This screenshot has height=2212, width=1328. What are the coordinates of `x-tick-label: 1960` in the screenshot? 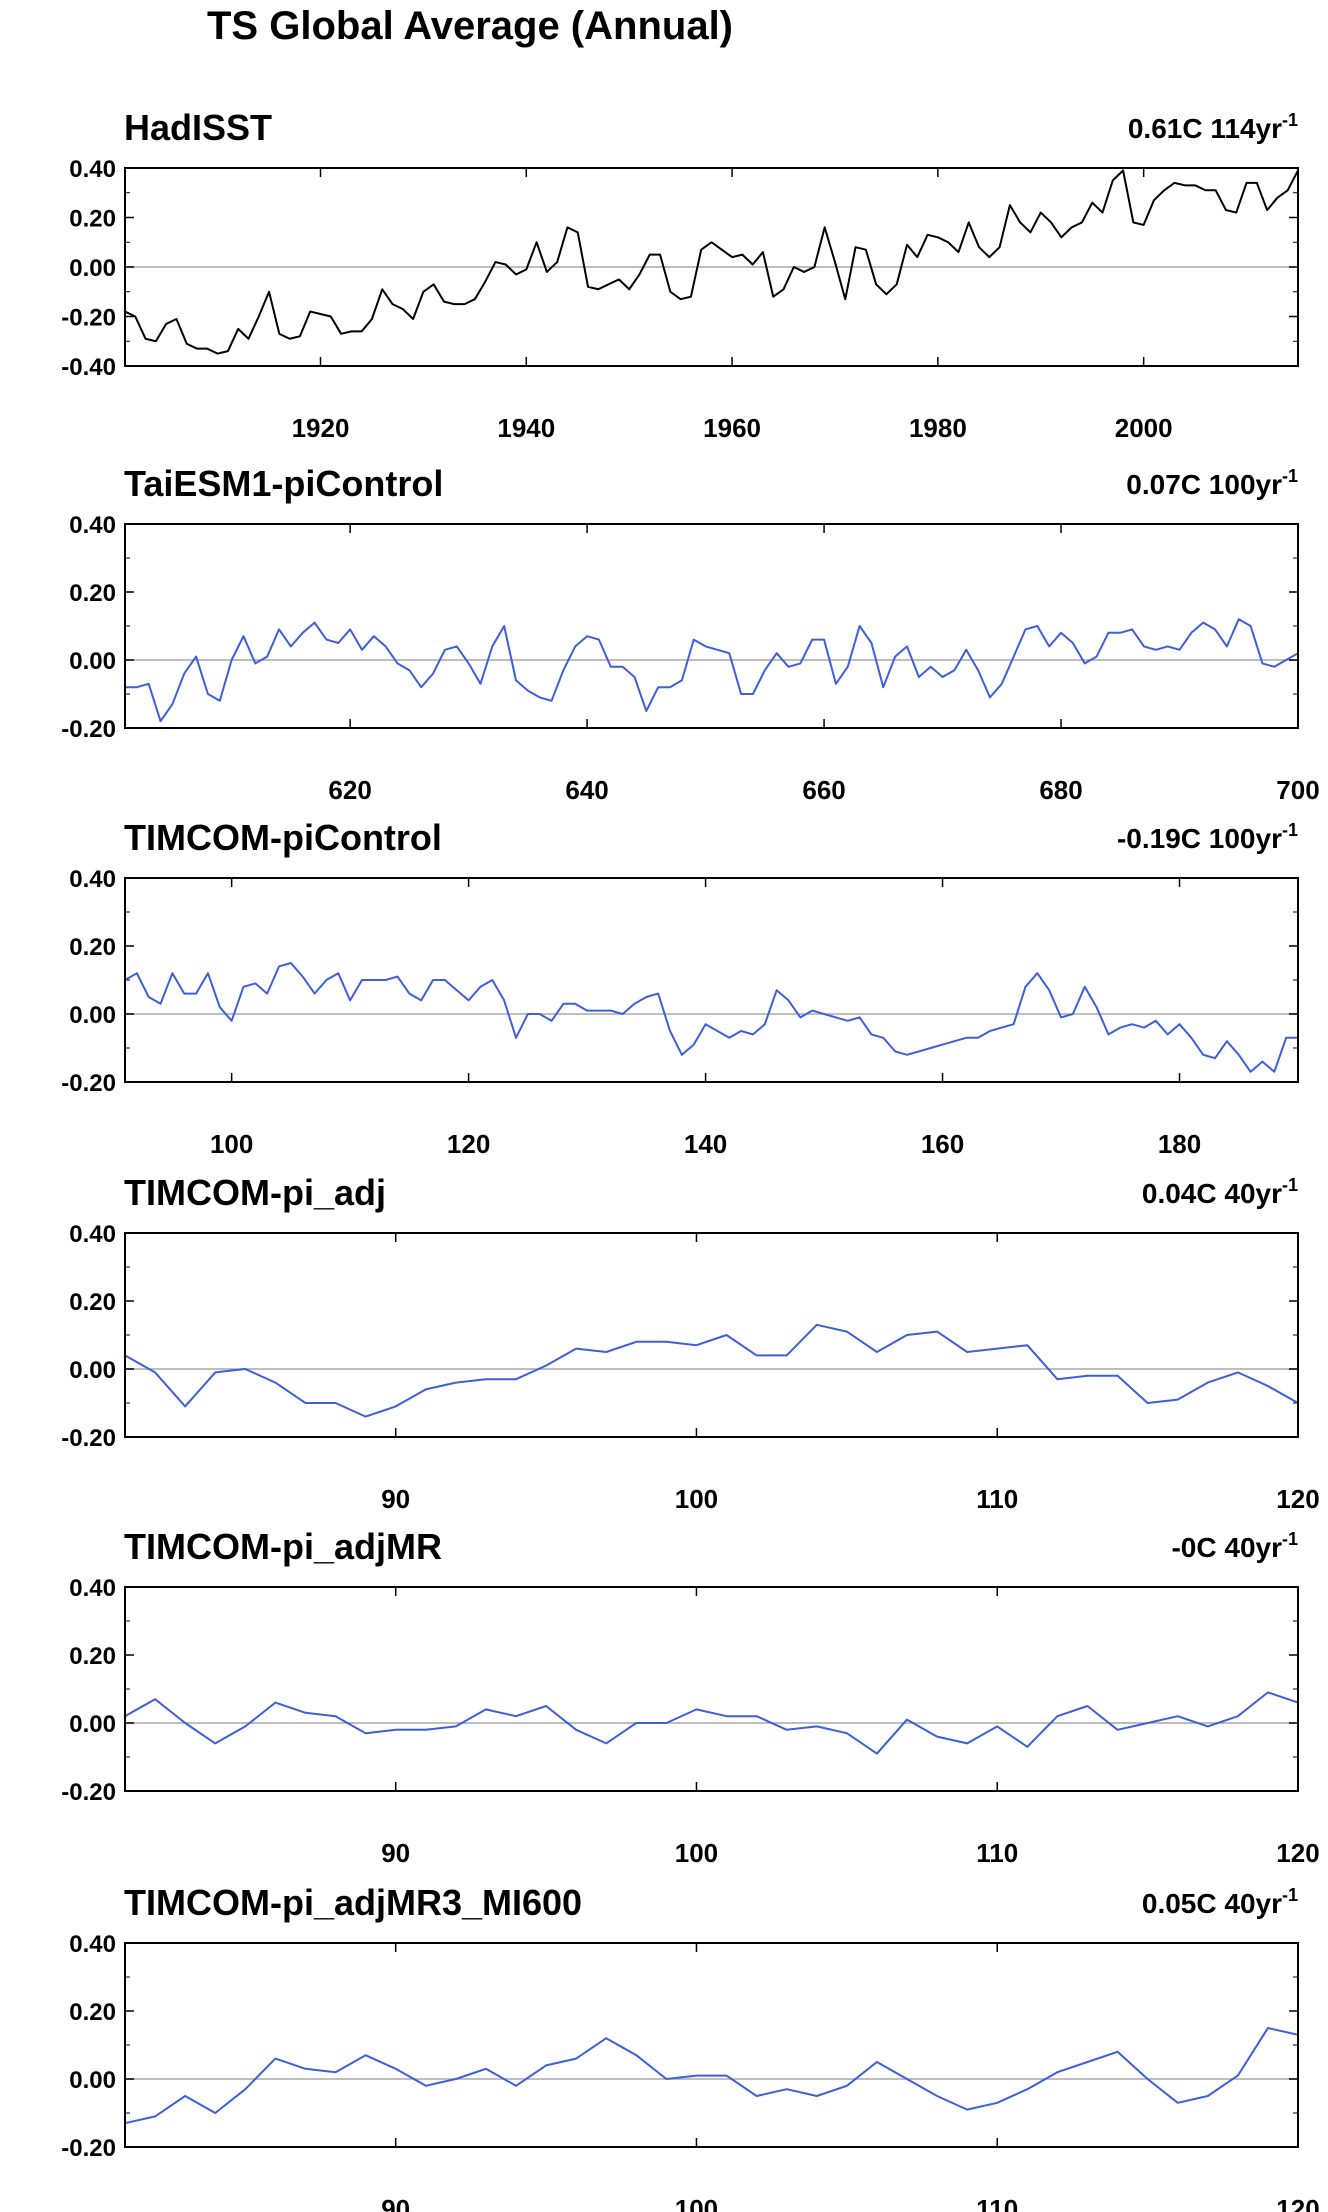 It's located at (732, 428).